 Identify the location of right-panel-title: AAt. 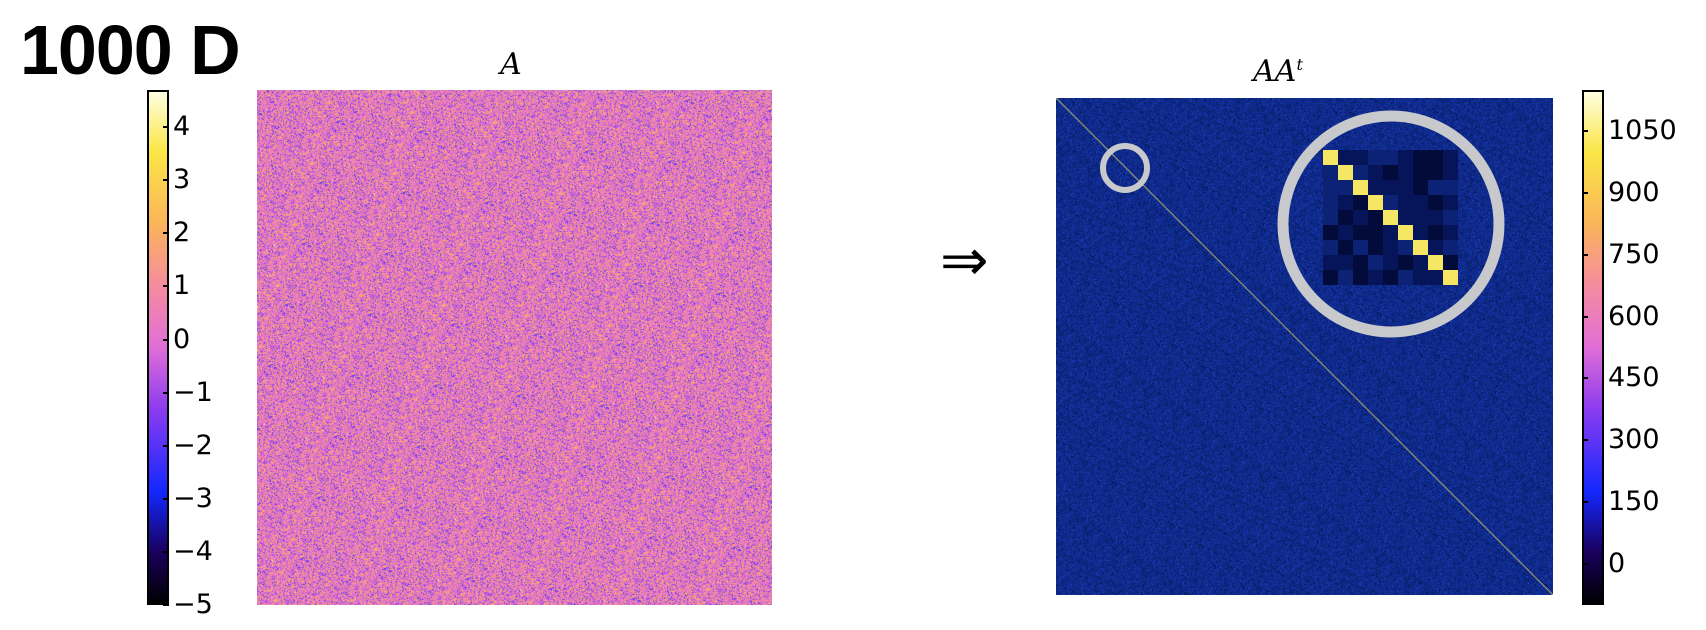
(1278, 68).